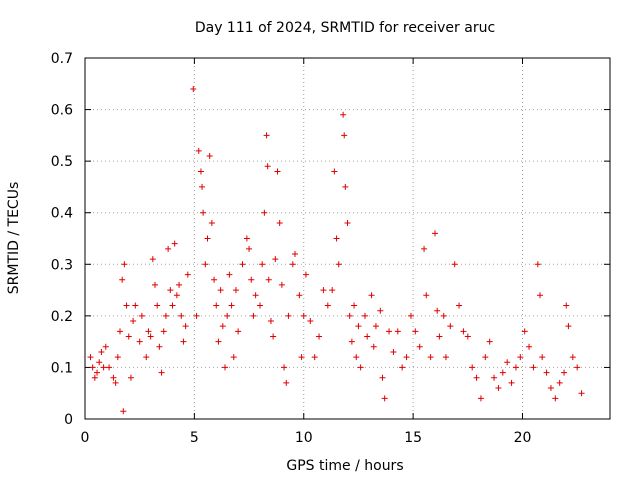 The image size is (640, 480). What do you see at coordinates (14, 238) in the screenshot?
I see `y-axis-label: SRMTID / TECUs` at bounding box center [14, 238].